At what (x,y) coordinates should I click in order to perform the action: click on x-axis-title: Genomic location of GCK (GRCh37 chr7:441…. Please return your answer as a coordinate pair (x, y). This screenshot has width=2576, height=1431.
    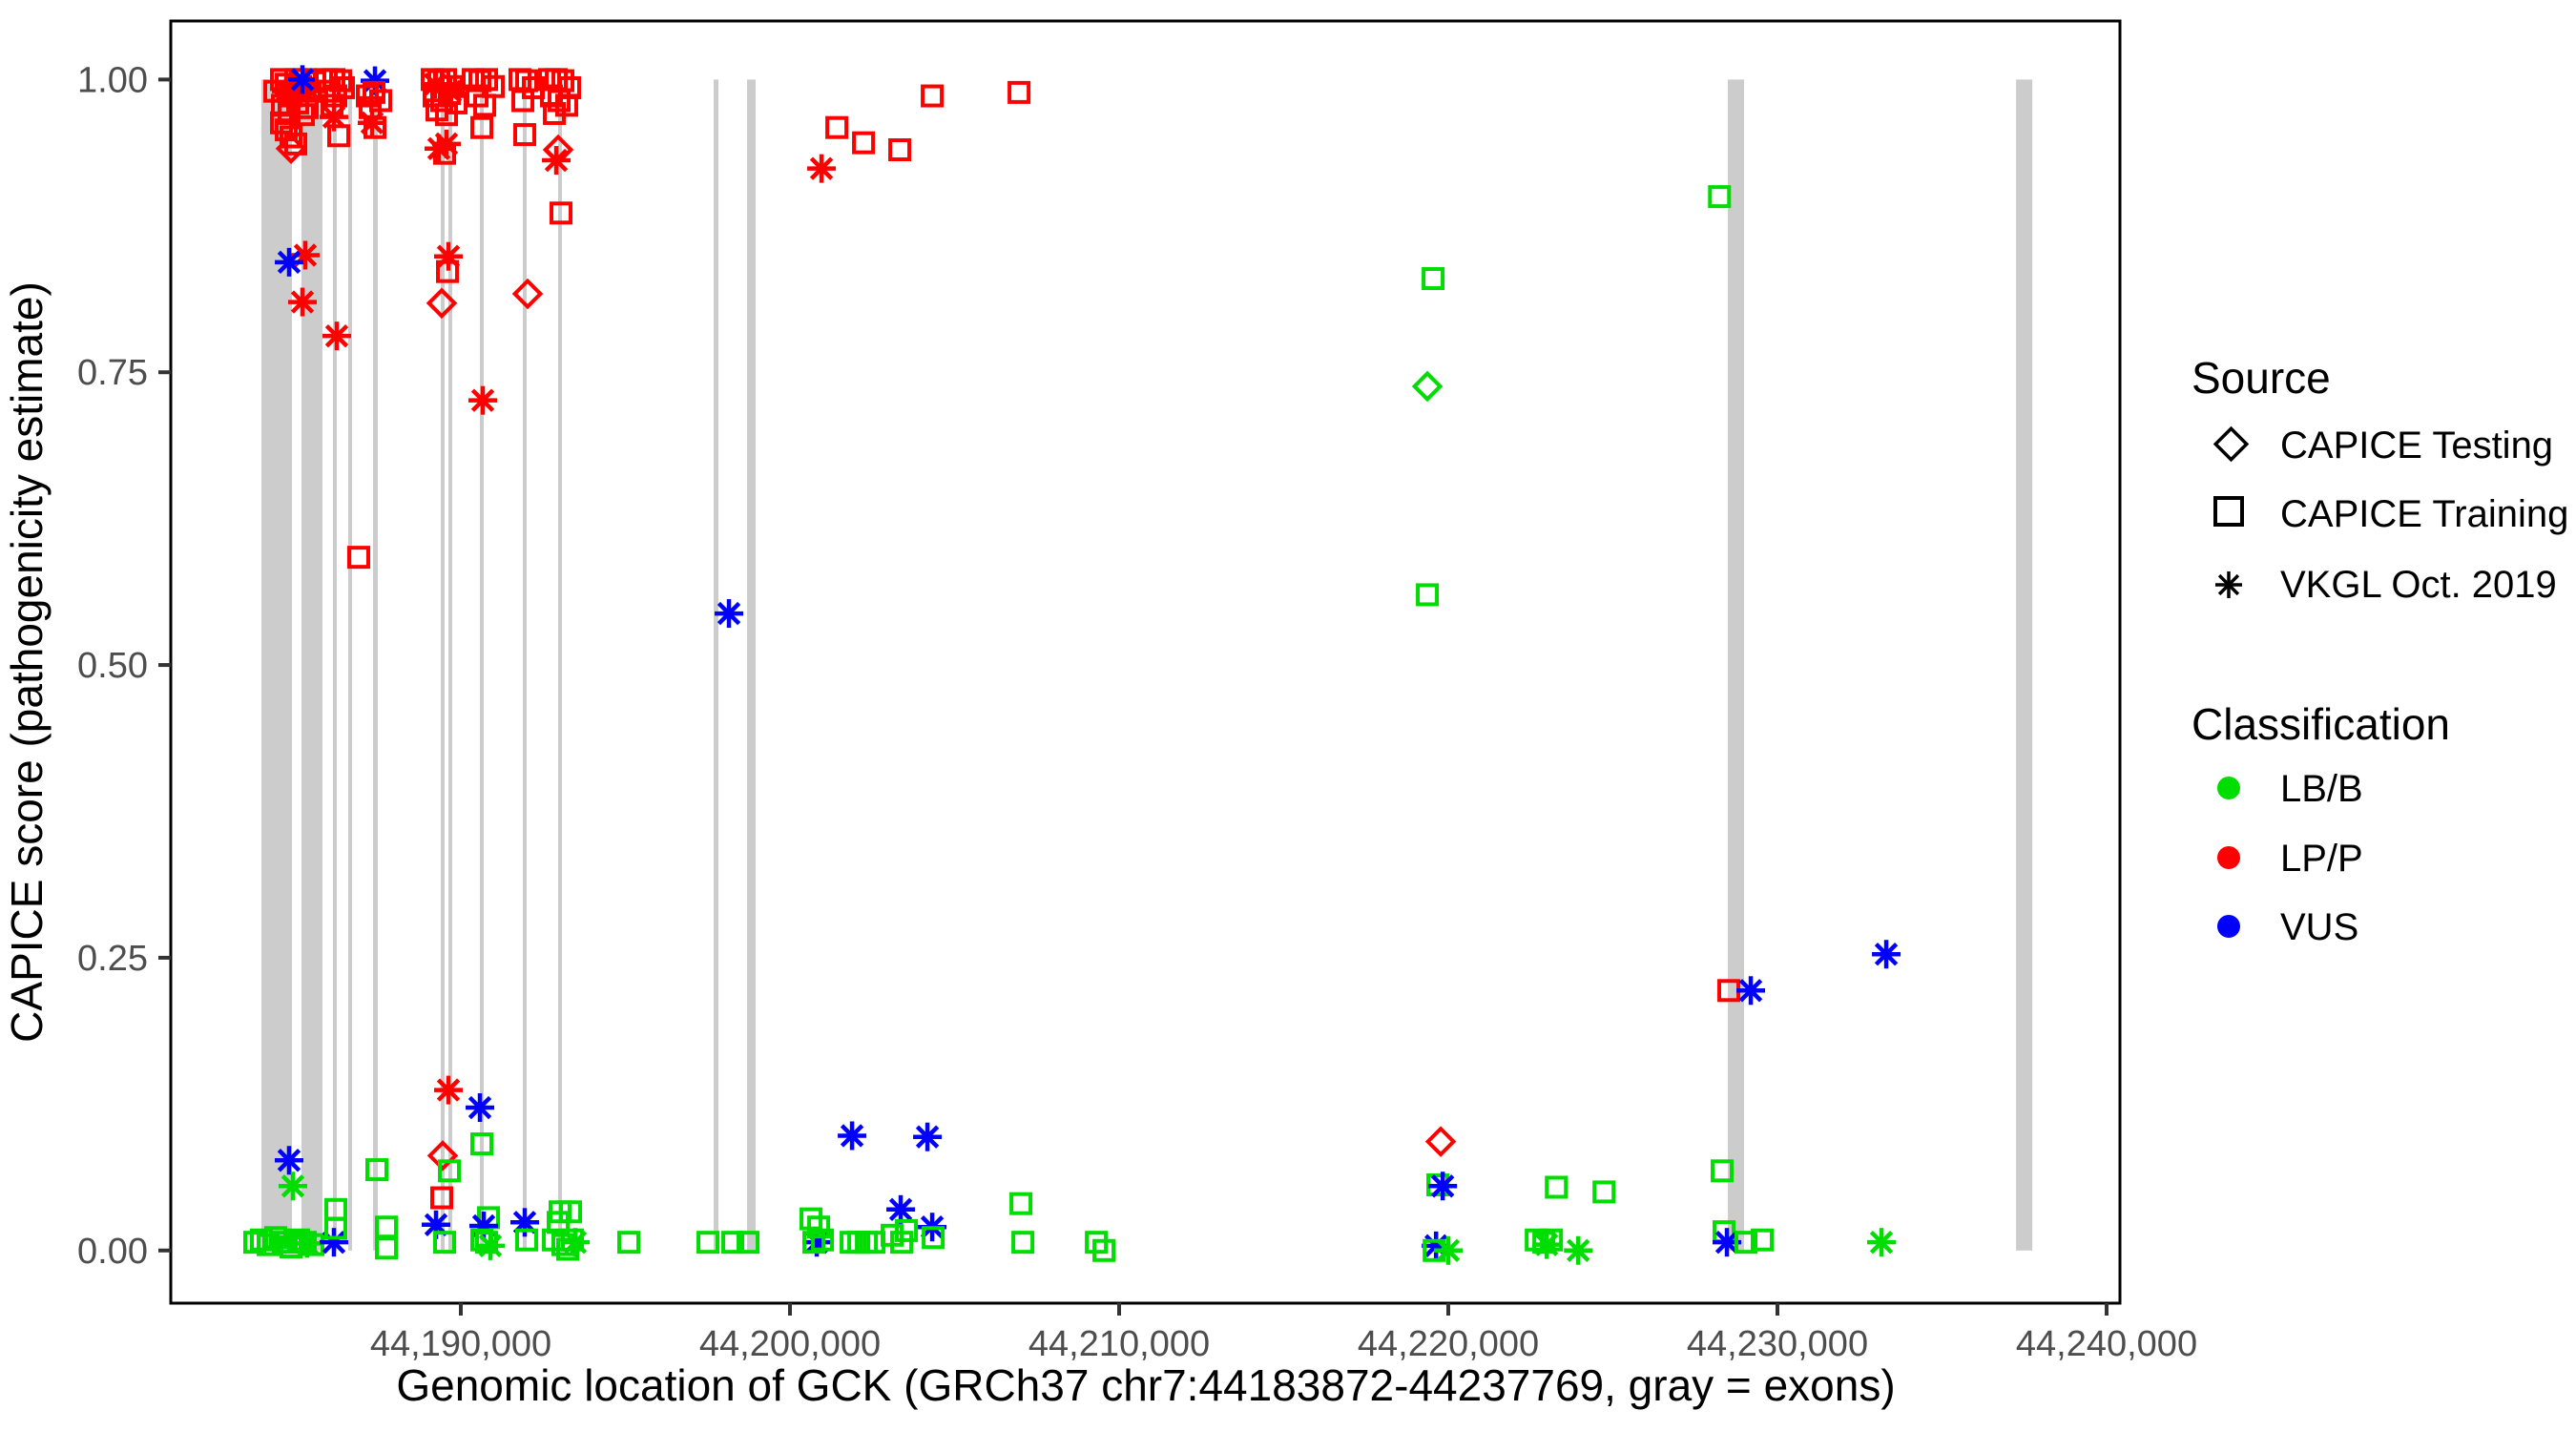
    Looking at the image, I should click on (1145, 1385).